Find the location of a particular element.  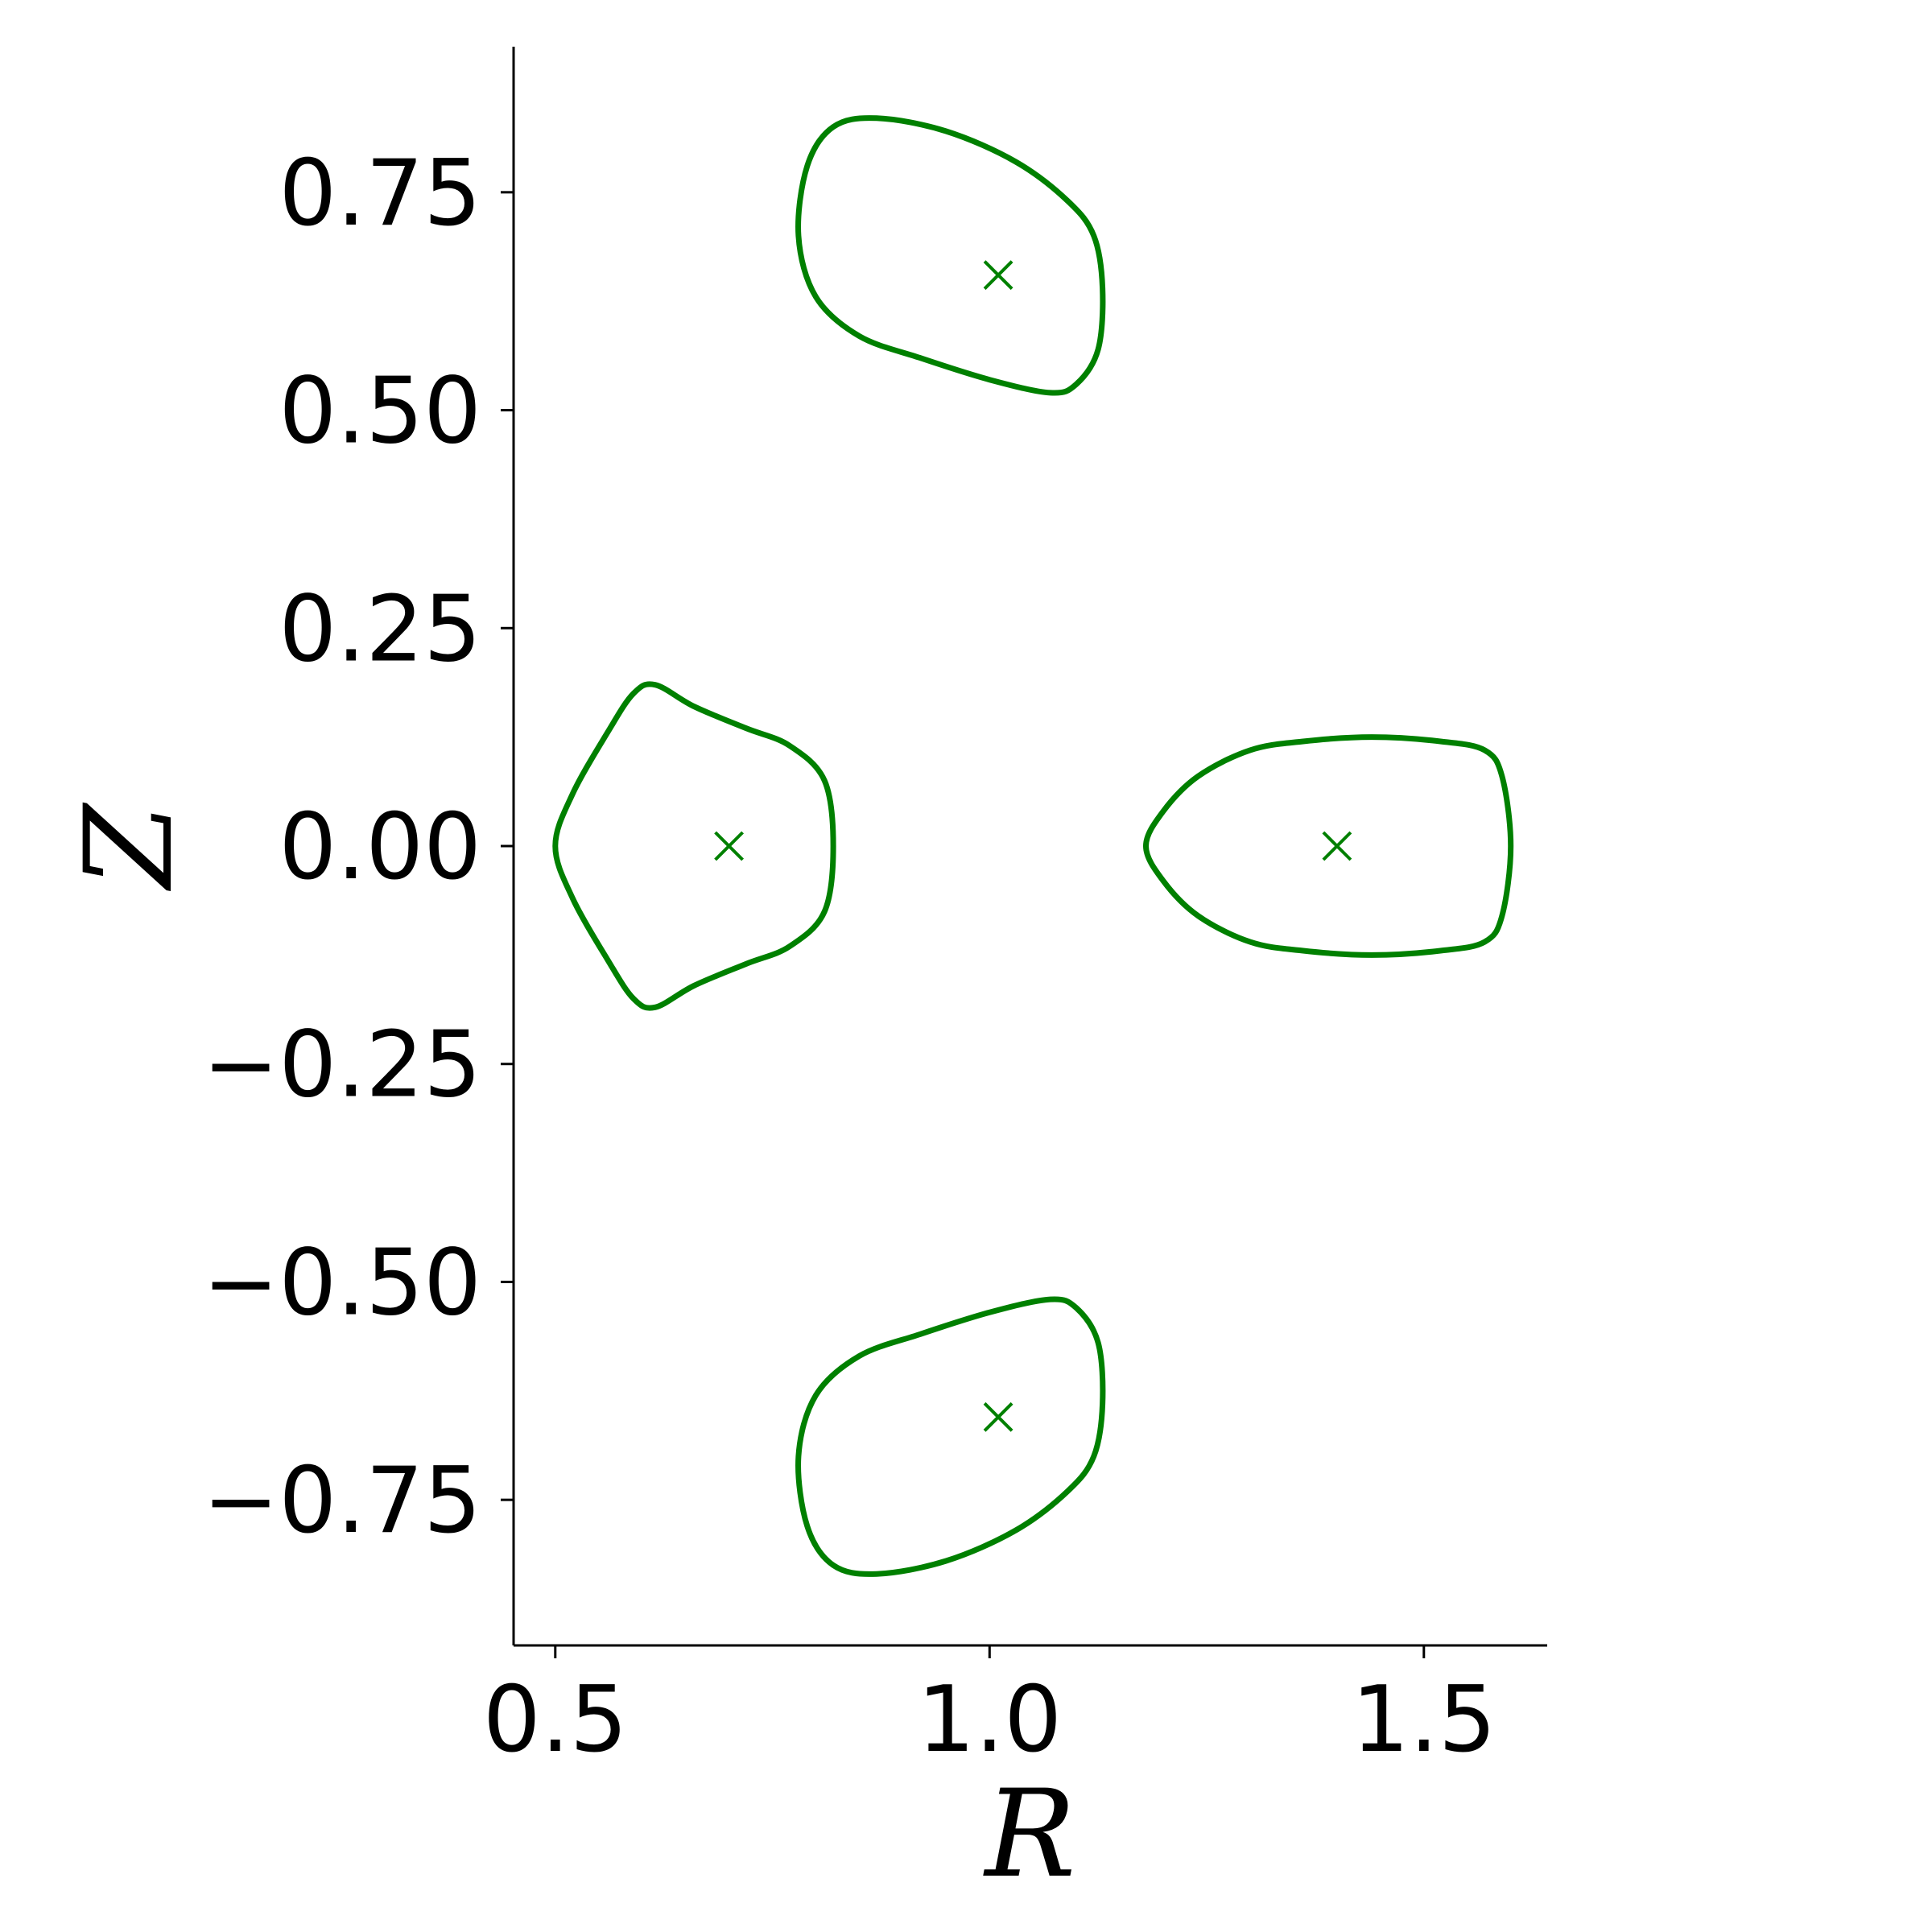

x-axis-label: R is located at coordinates (1029, 1835).